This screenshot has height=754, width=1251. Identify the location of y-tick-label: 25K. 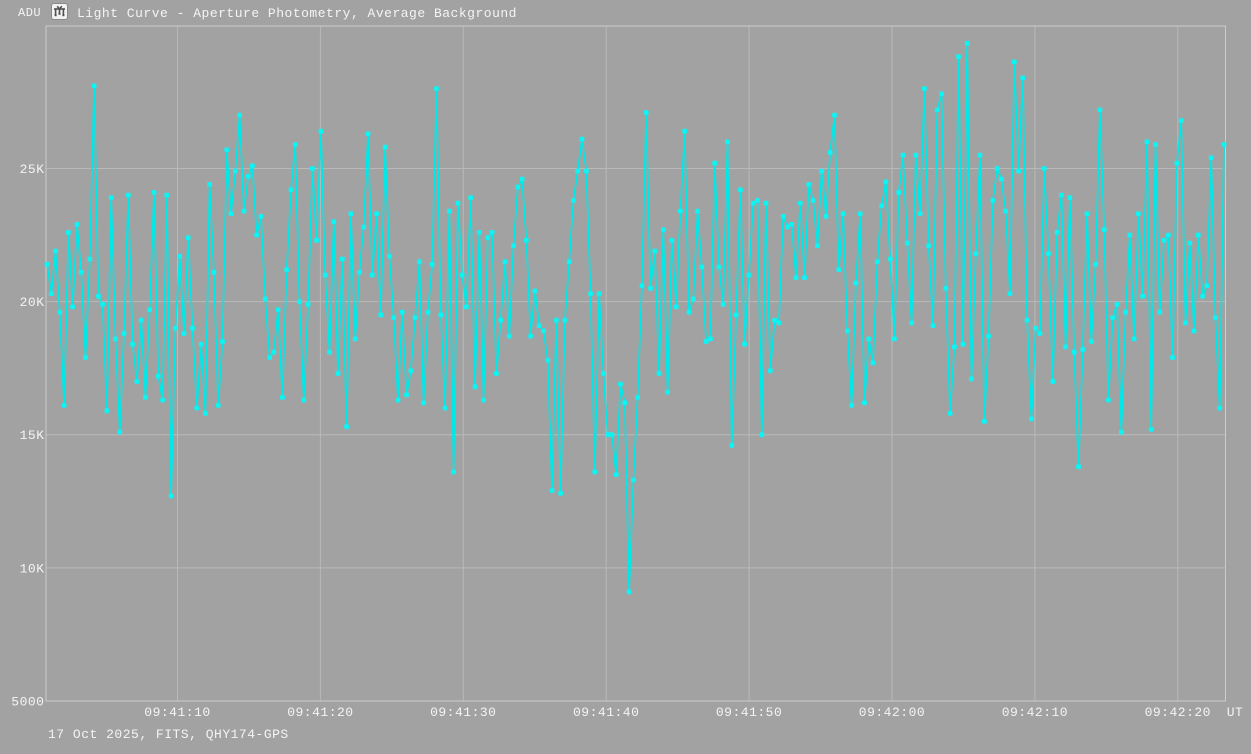
(32, 169).